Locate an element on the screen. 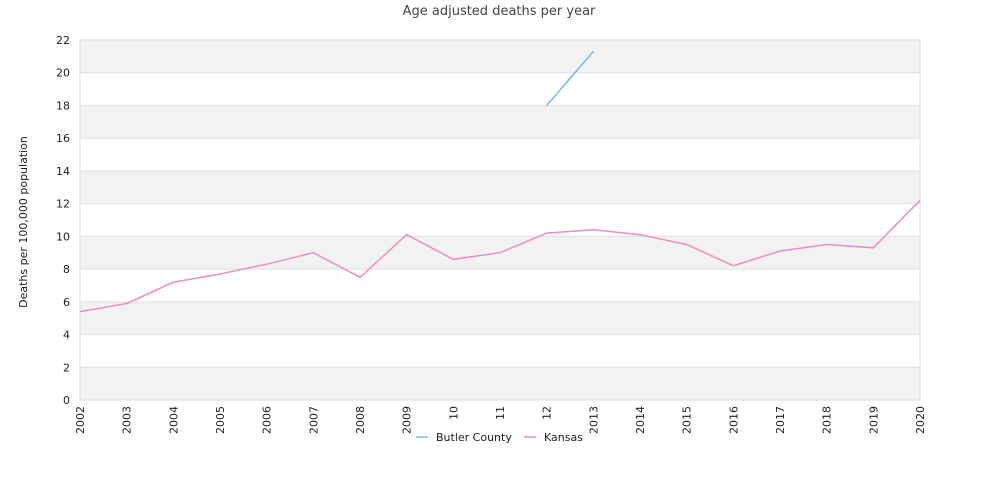 The image size is (1000, 500). y-tick-label: 18 is located at coordinates (63, 105).